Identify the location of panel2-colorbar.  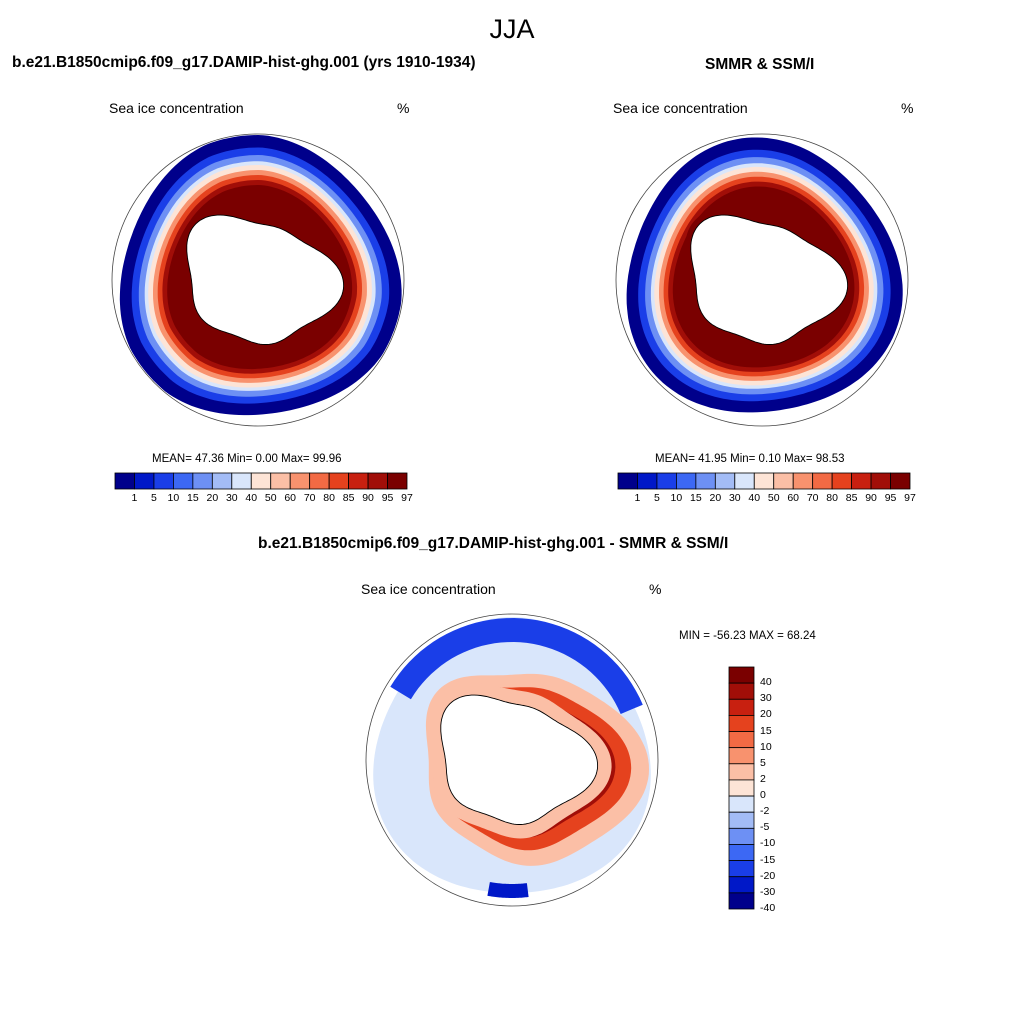
(764, 481).